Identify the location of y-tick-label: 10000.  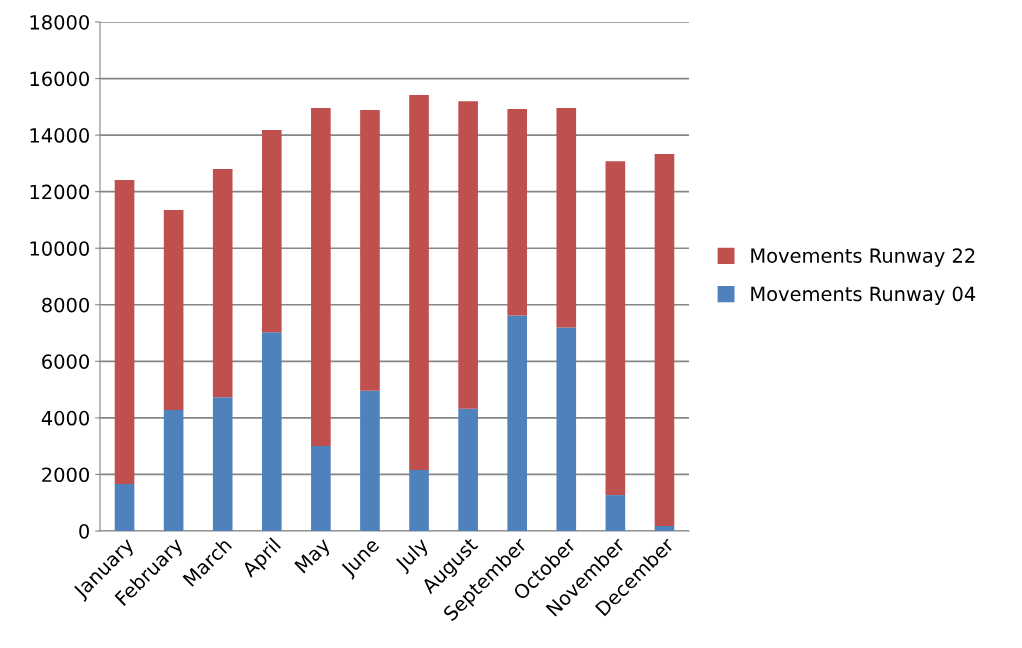
(59, 248).